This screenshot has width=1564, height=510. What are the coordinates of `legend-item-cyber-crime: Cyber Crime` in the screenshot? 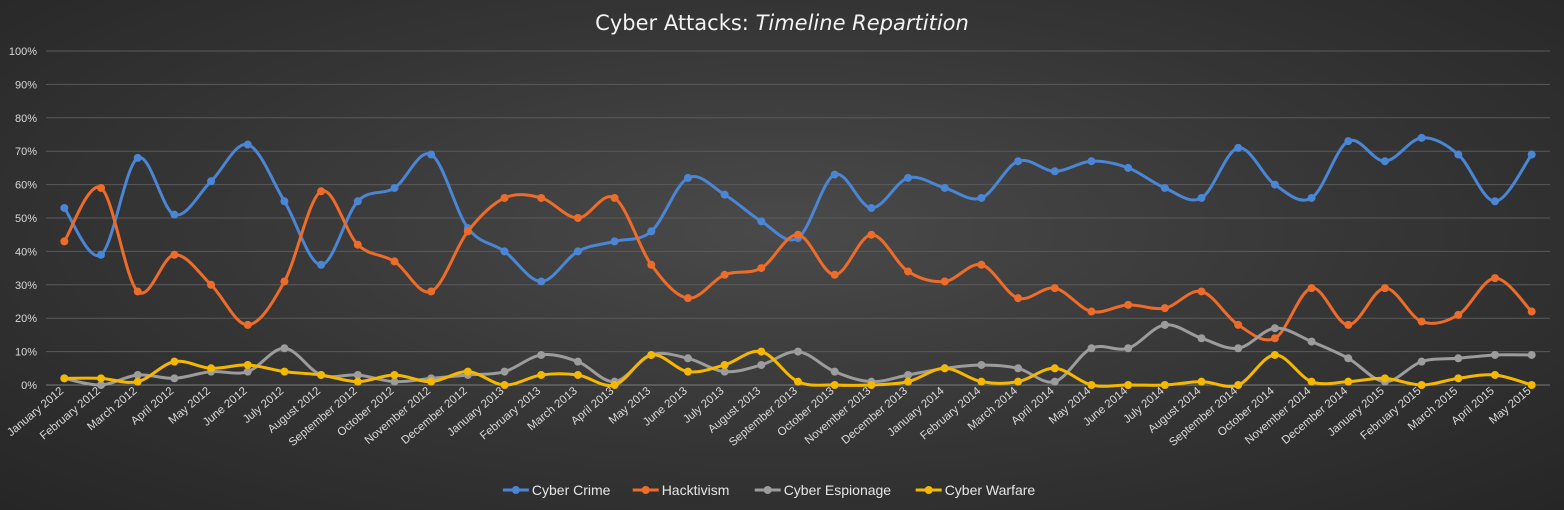 It's located at (556, 490).